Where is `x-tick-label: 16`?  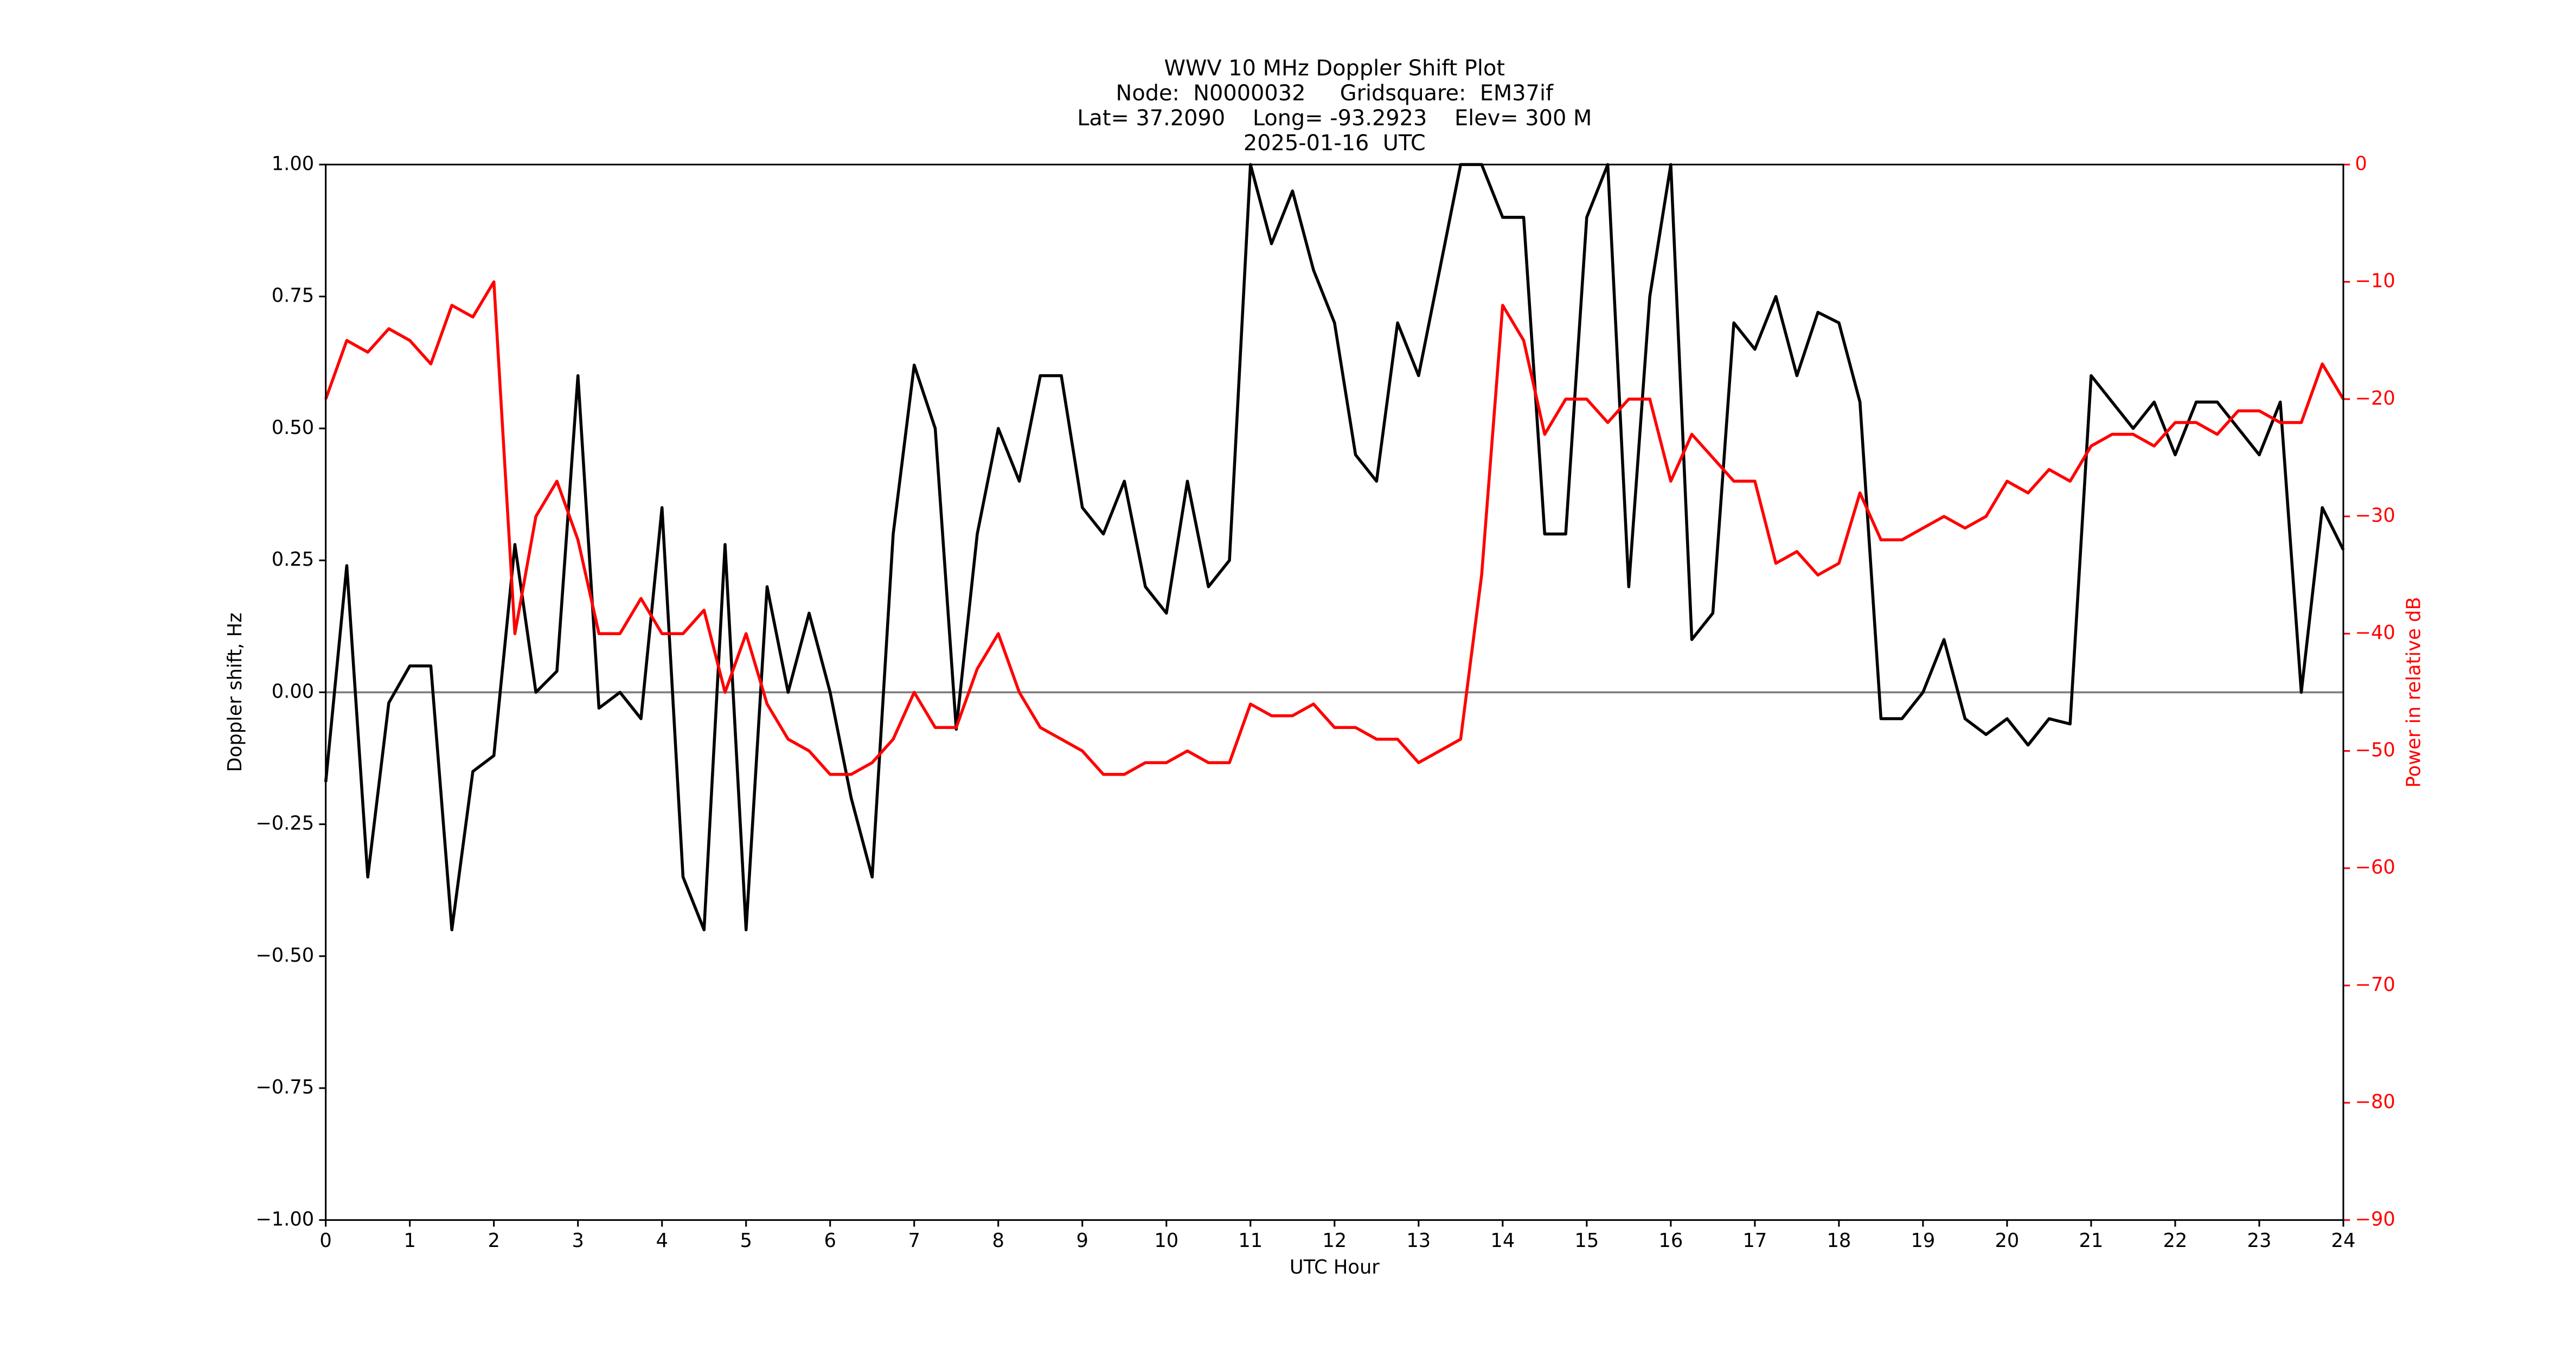 x-tick-label: 16 is located at coordinates (1670, 1241).